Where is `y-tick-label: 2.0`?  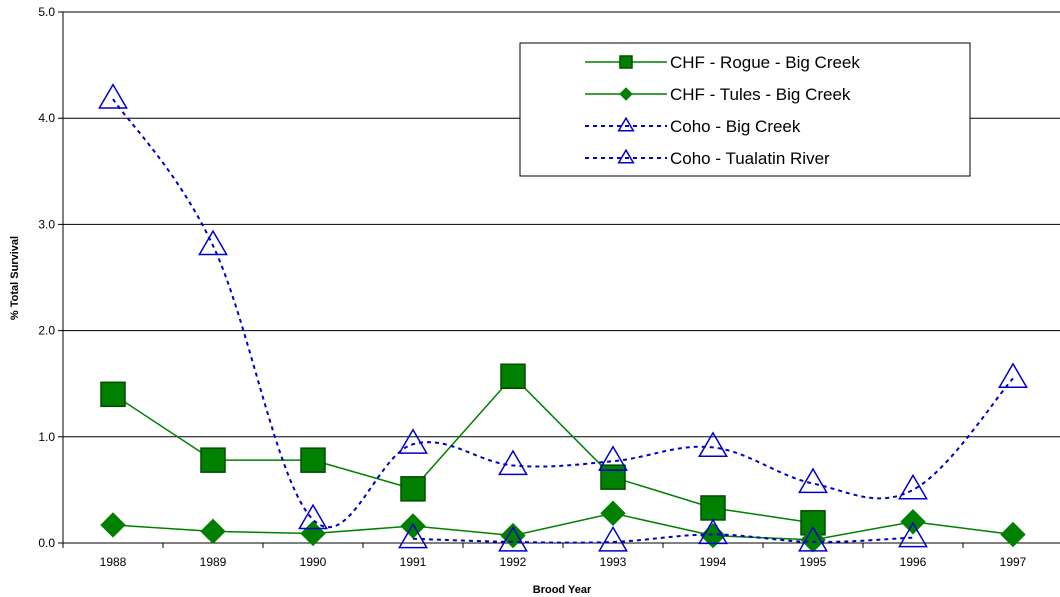
y-tick-label: 2.0 is located at coordinates (46, 331).